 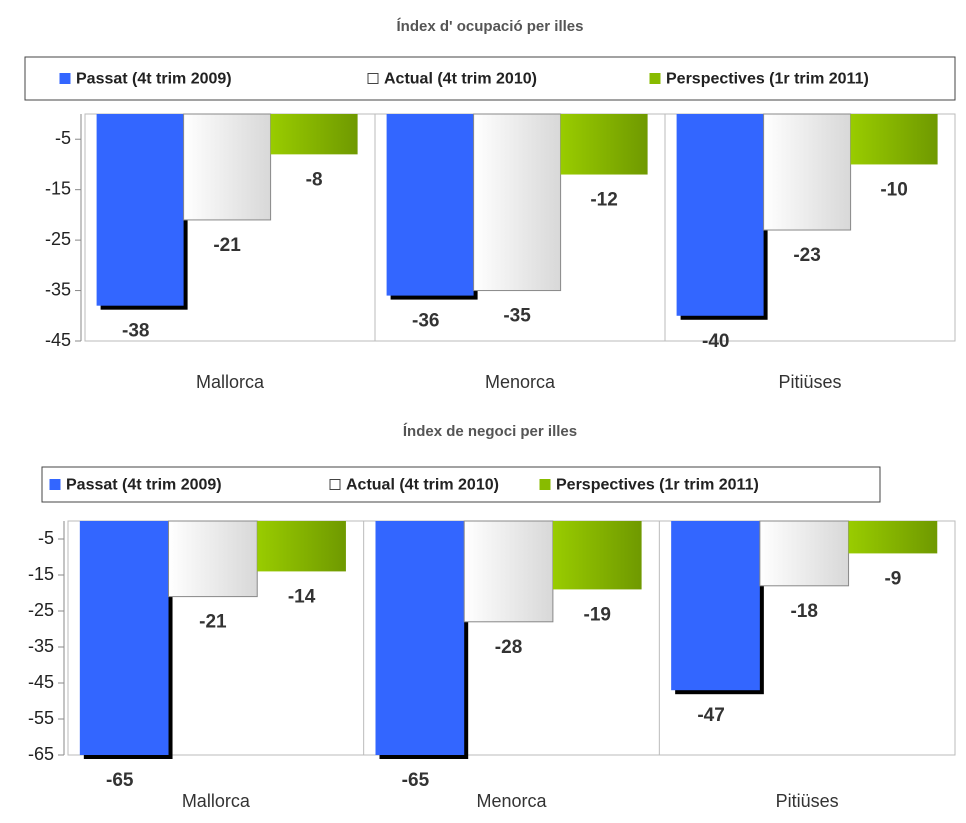 I want to click on data-label: -14, so click(x=302, y=596).